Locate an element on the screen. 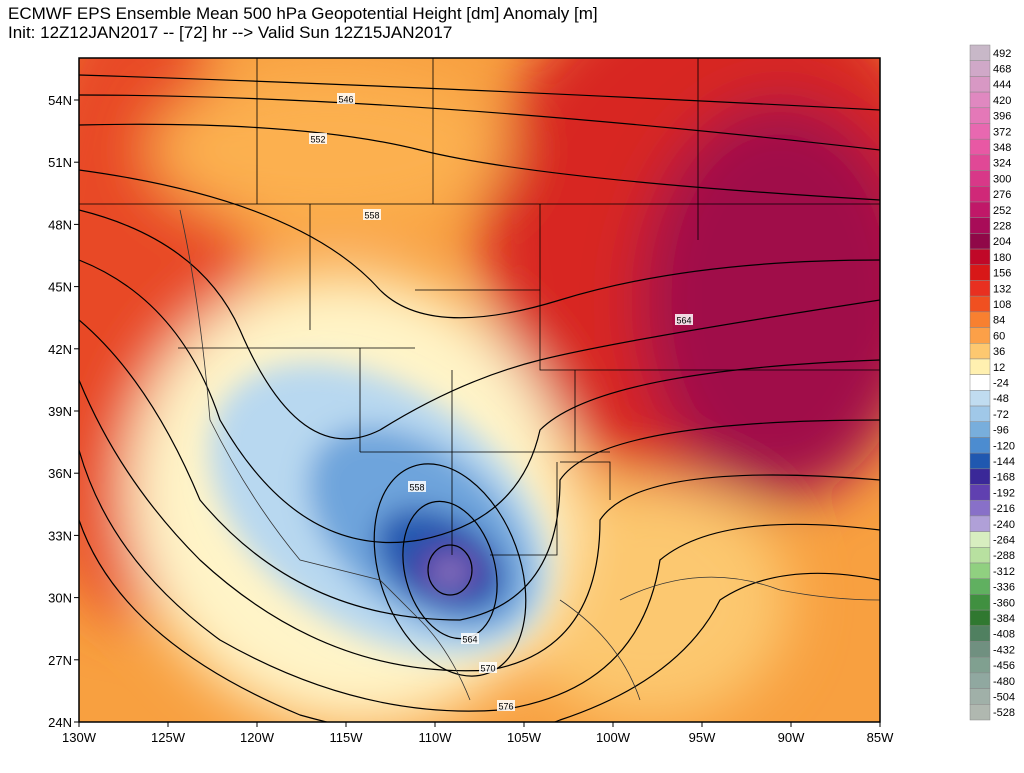 This screenshot has height=773, width=1024. colorbar-label: -504 is located at coordinates (1004, 697).